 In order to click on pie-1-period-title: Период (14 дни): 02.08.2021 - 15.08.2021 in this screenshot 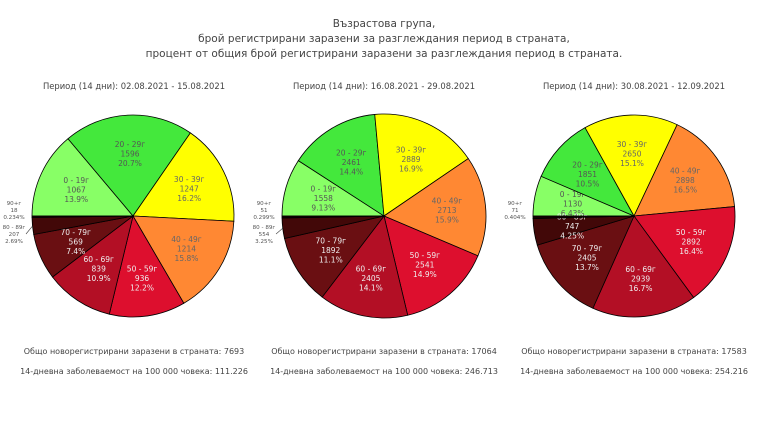, I will do `click(134, 86)`.